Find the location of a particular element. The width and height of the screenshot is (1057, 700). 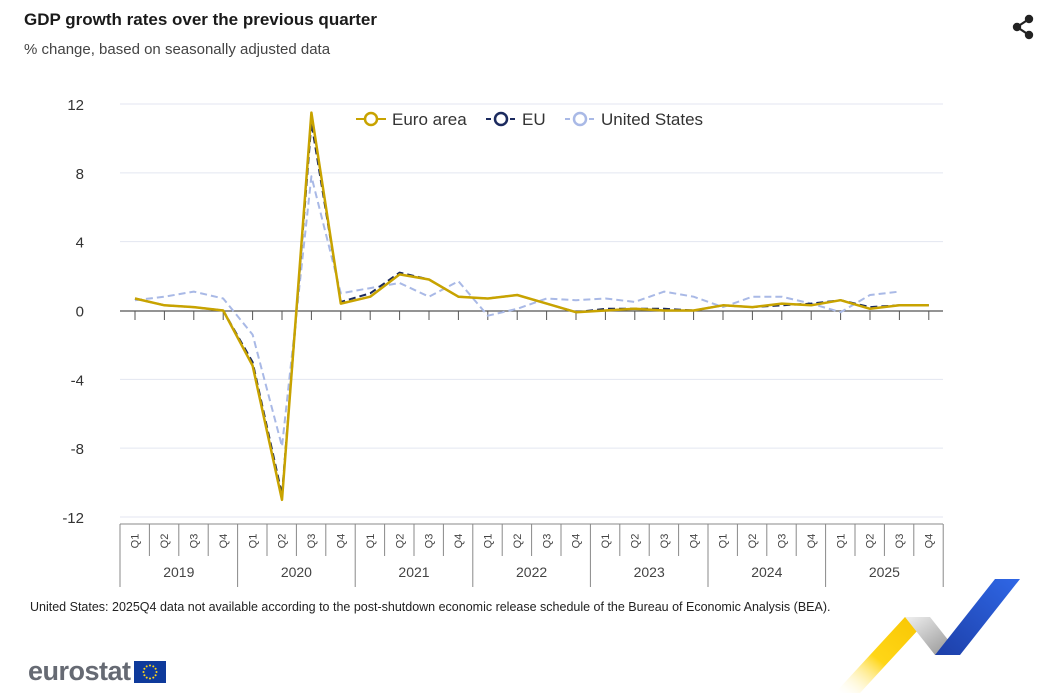

x-year-label: 2023 is located at coordinates (649, 572).